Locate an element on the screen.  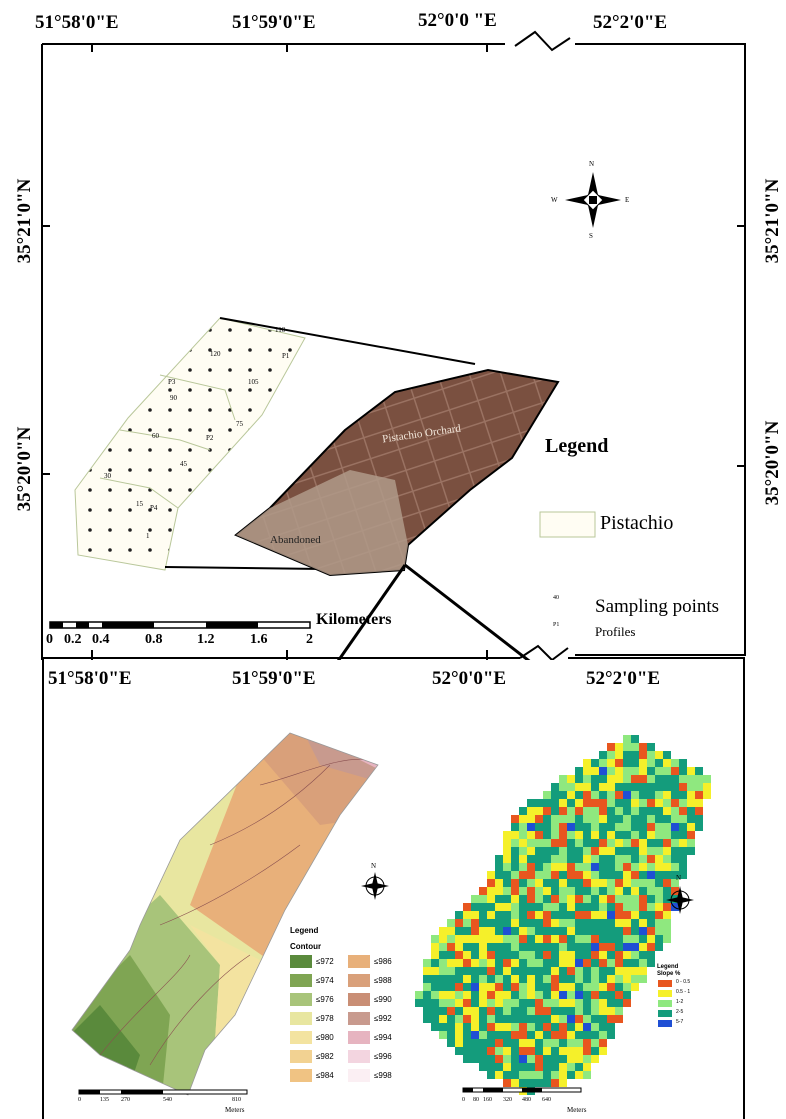
contour-scale-tick: 135 is located at coordinates (104, 1100).